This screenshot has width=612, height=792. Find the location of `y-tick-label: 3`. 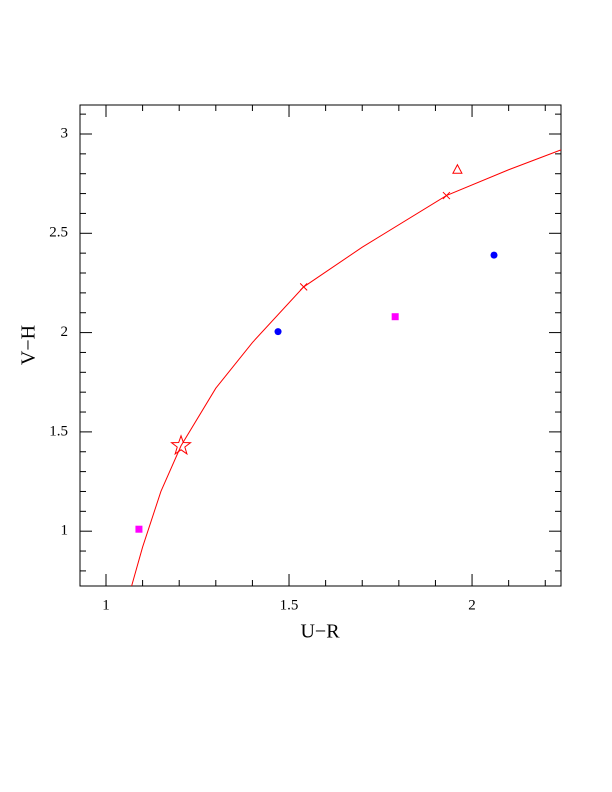

y-tick-label: 3 is located at coordinates (65, 133).